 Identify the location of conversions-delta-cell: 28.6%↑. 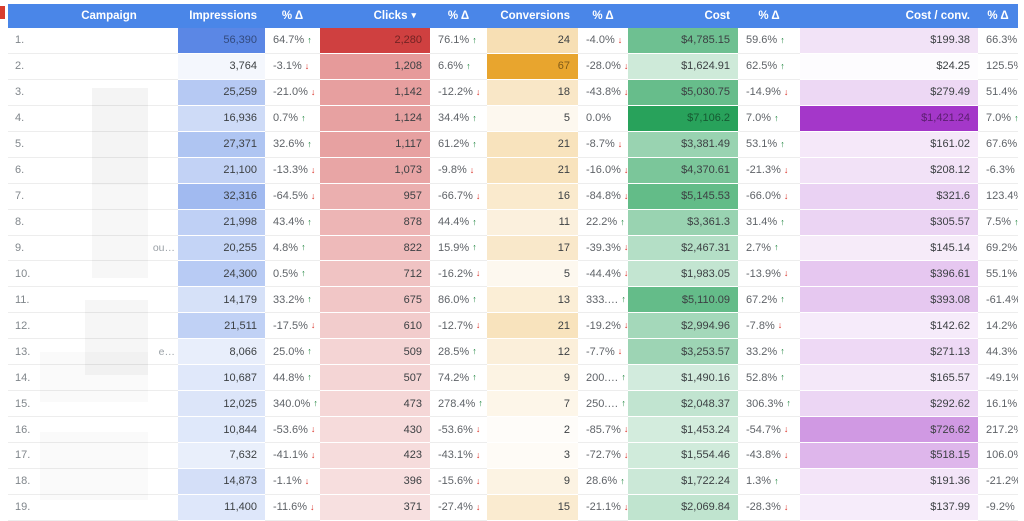
(603, 481).